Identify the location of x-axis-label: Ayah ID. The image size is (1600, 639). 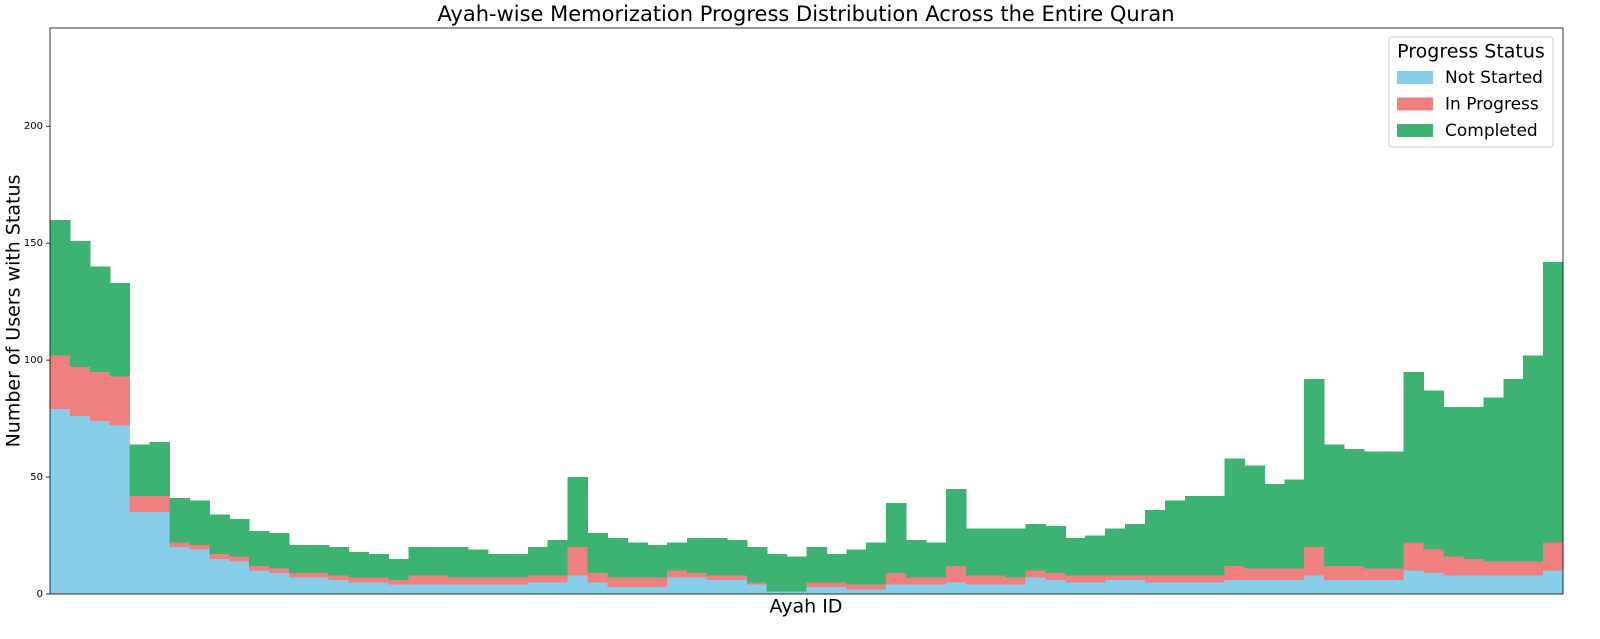
(806, 607).